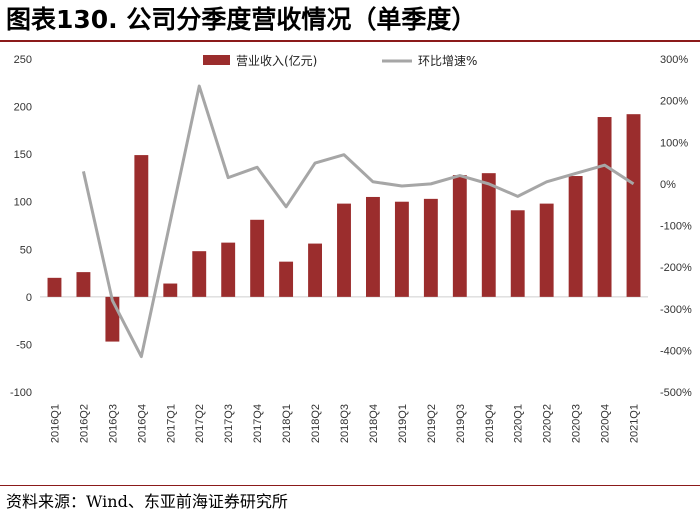 The width and height of the screenshot is (700, 512). What do you see at coordinates (24, 345) in the screenshot?
I see `y-left-tick-label: -50` at bounding box center [24, 345].